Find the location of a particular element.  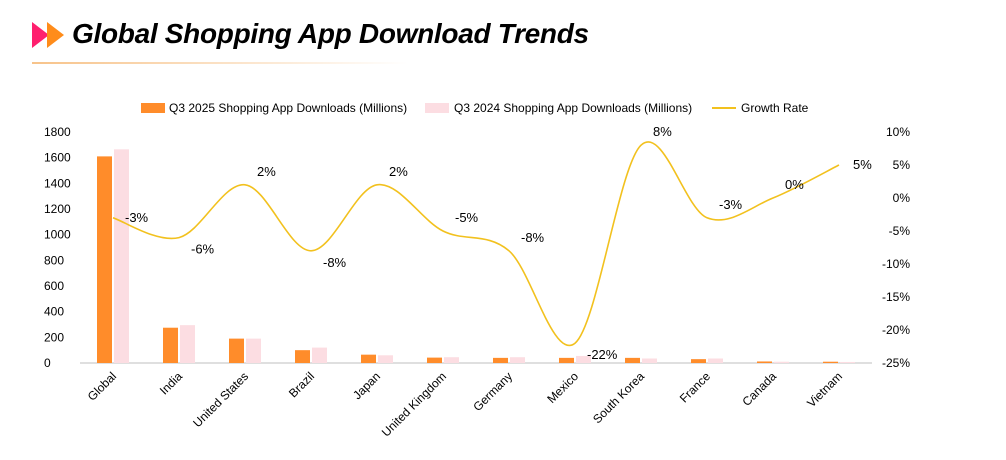

category-label: Japan is located at coordinates (366, 385).